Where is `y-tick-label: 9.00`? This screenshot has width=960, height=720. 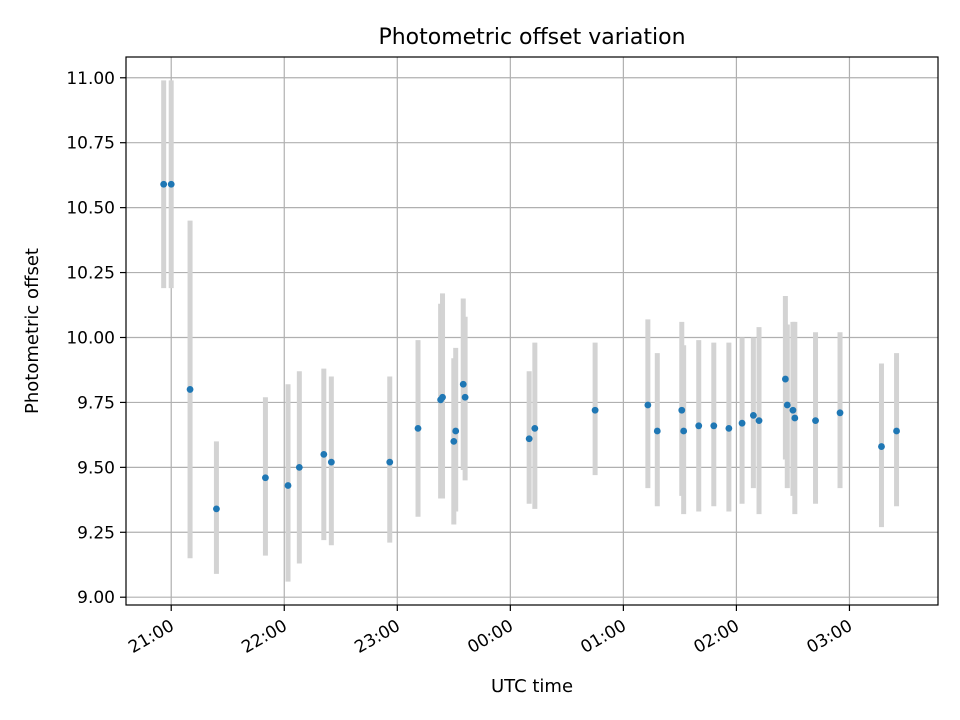
y-tick-label: 9.00 is located at coordinates (96, 598).